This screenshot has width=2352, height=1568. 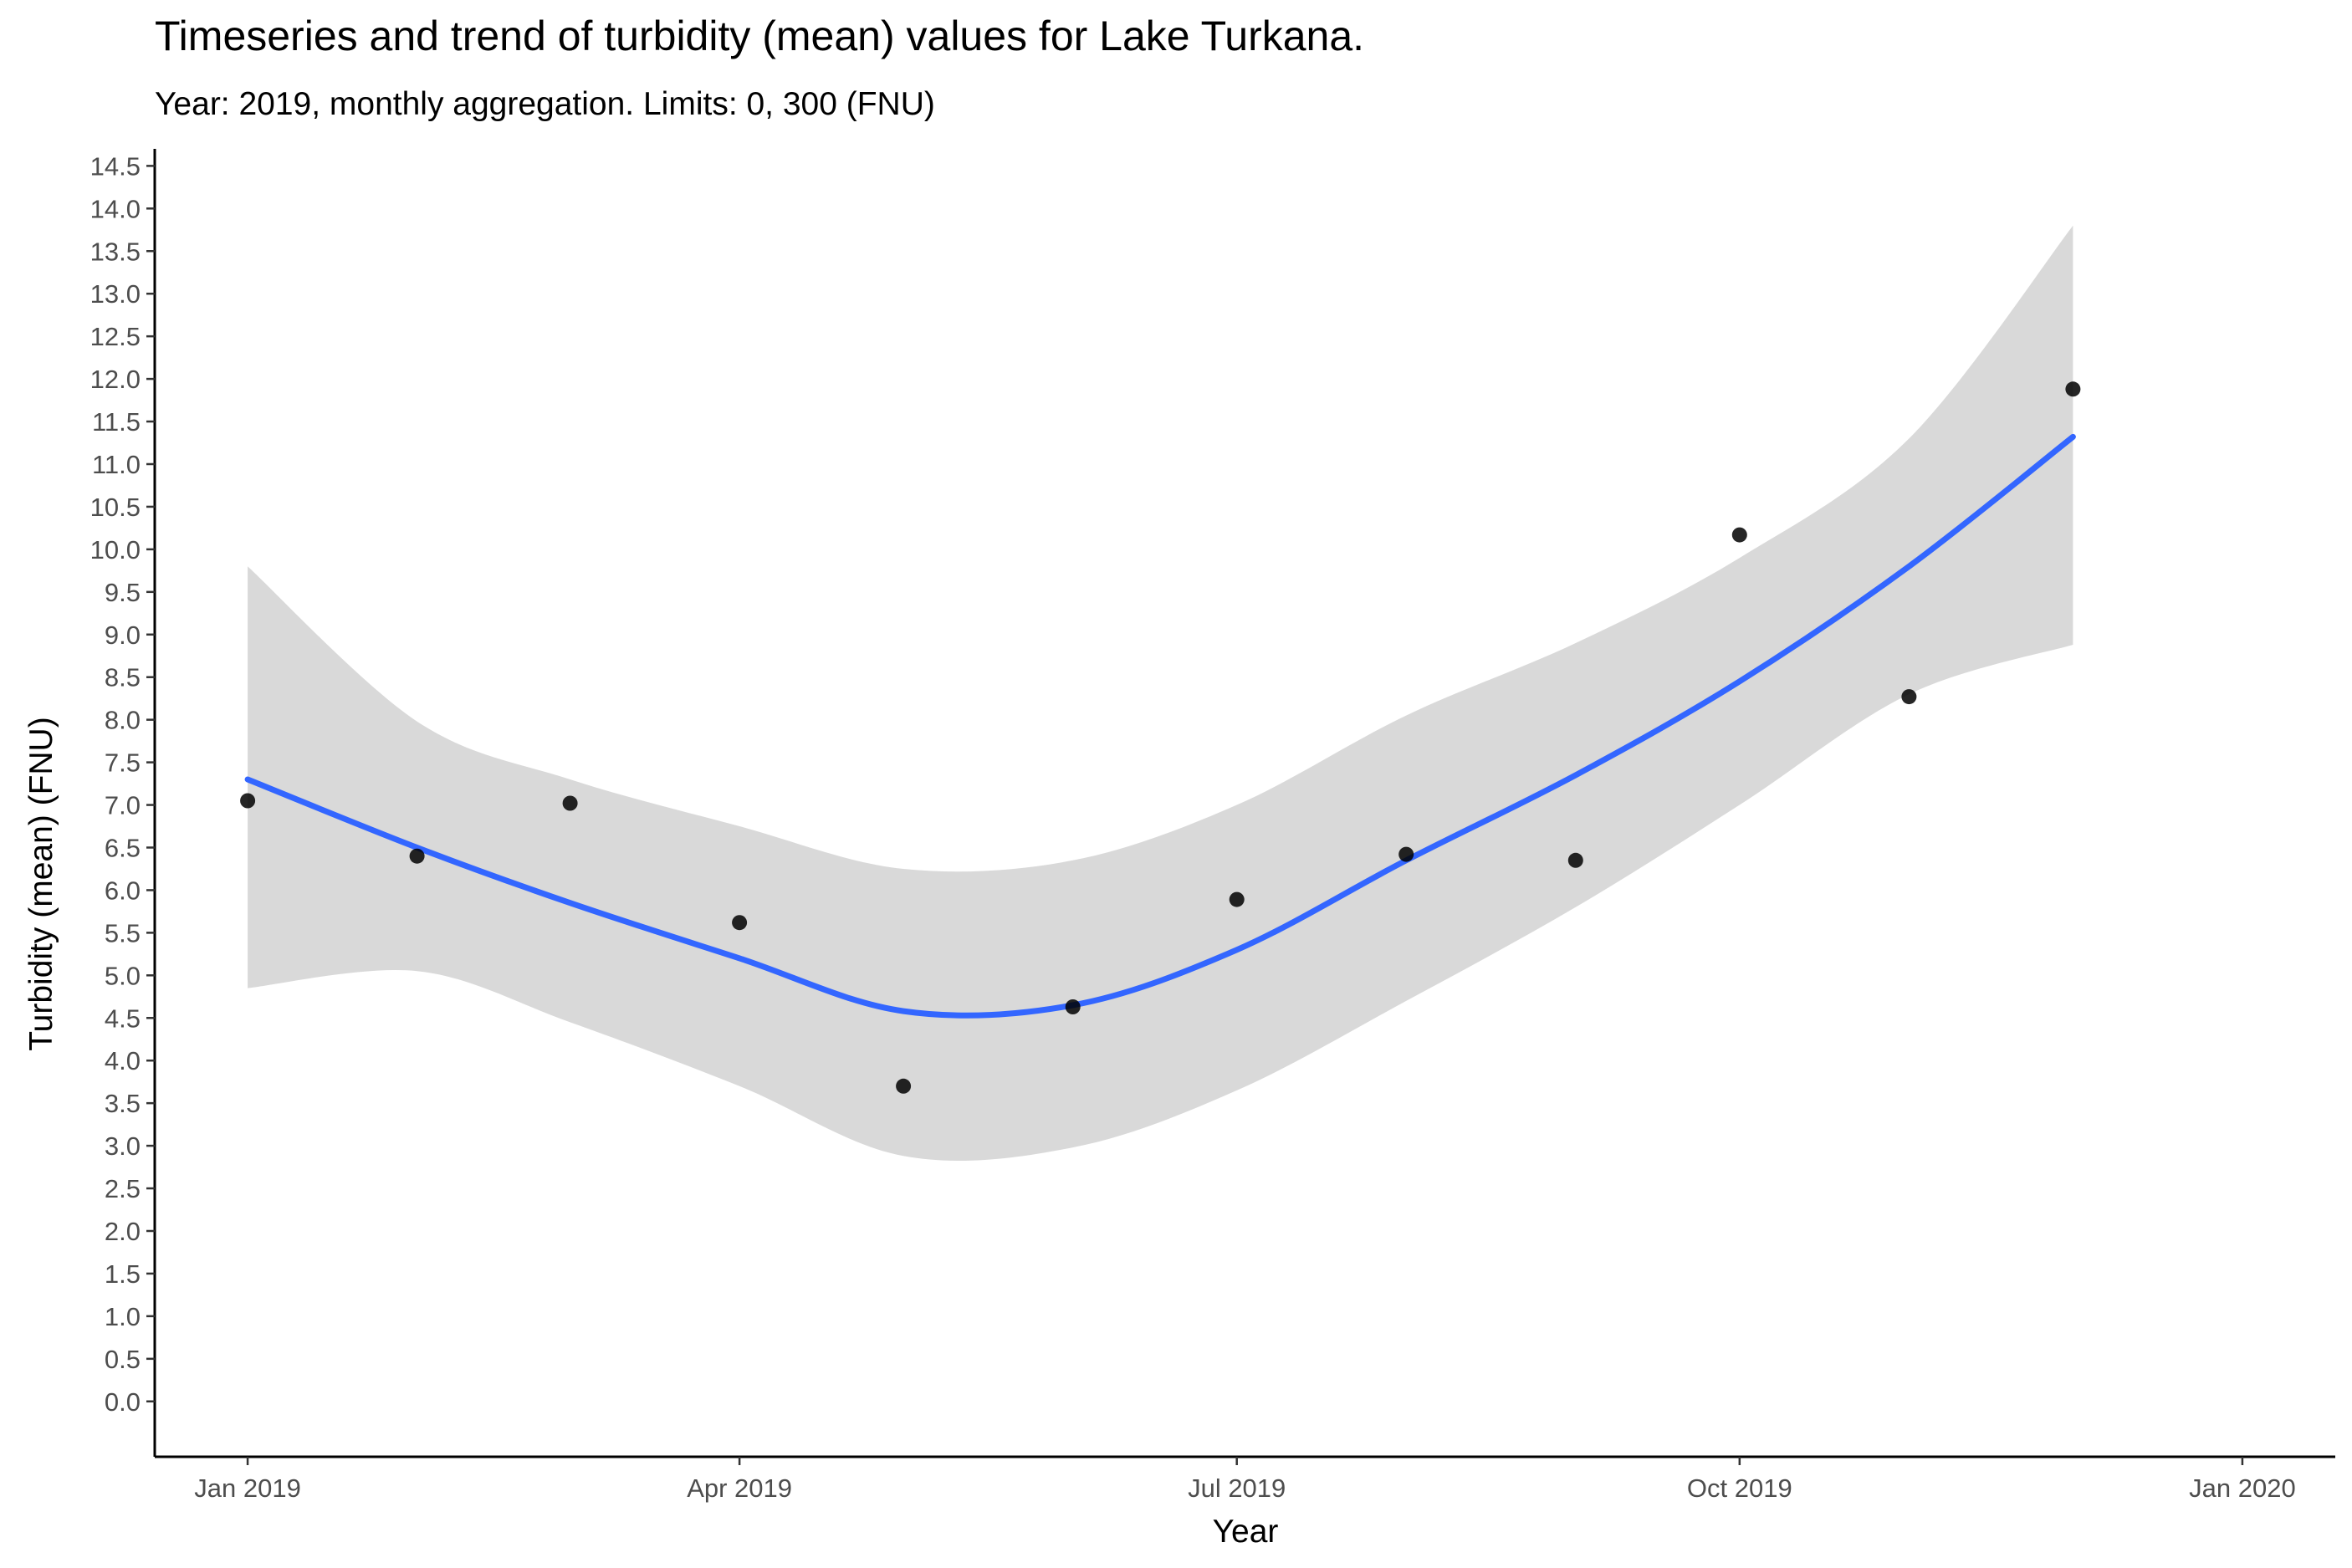 What do you see at coordinates (115, 294) in the screenshot?
I see `y-tick-label: 13.0` at bounding box center [115, 294].